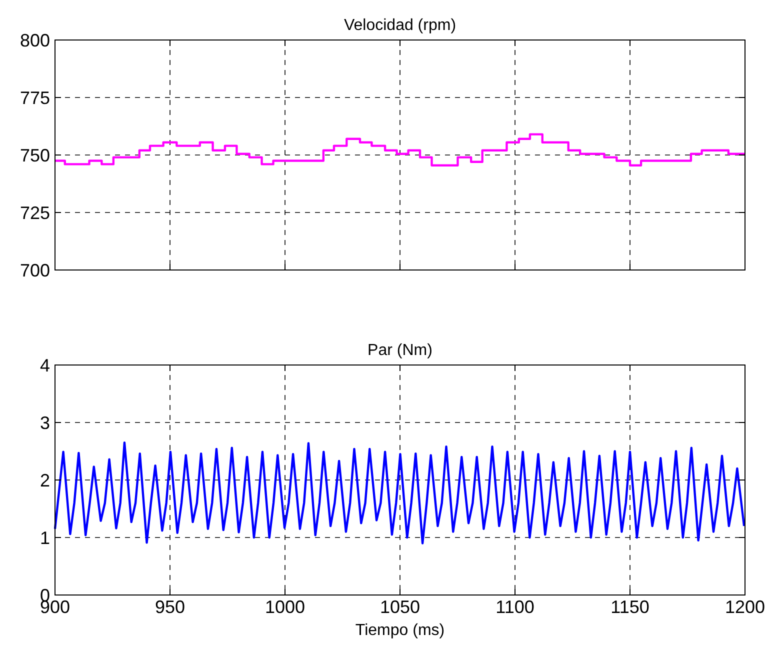  Describe the element at coordinates (45, 422) in the screenshot. I see `y-tick-label: 3` at that location.